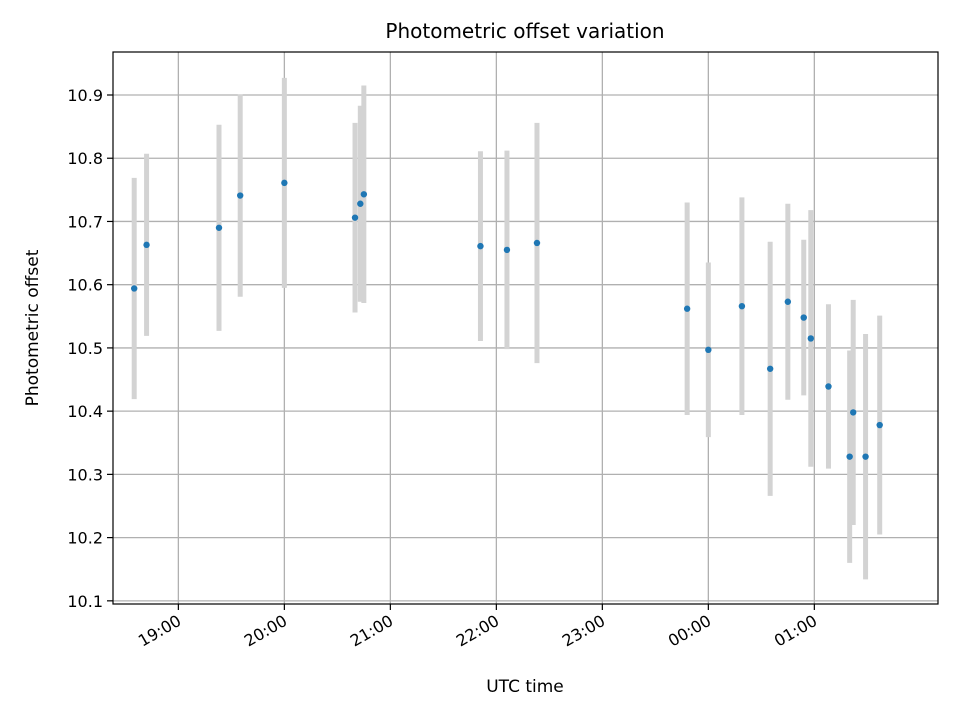 The width and height of the screenshot is (960, 720). Describe the element at coordinates (85, 474) in the screenshot. I see `y-tick-label: 10.3` at that location.